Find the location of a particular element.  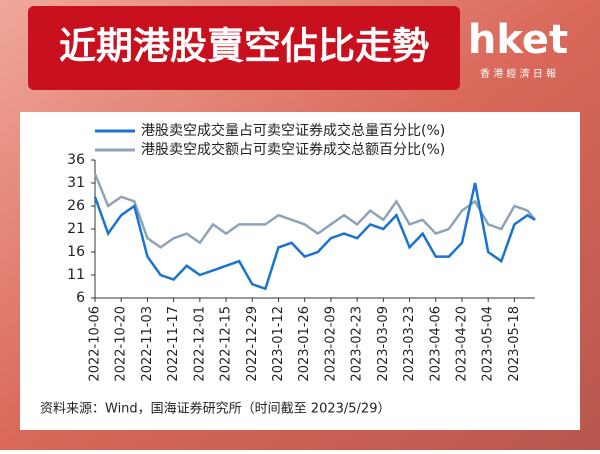

banner-title: 近期港股賣空佔比走勢 is located at coordinates (244, 46).